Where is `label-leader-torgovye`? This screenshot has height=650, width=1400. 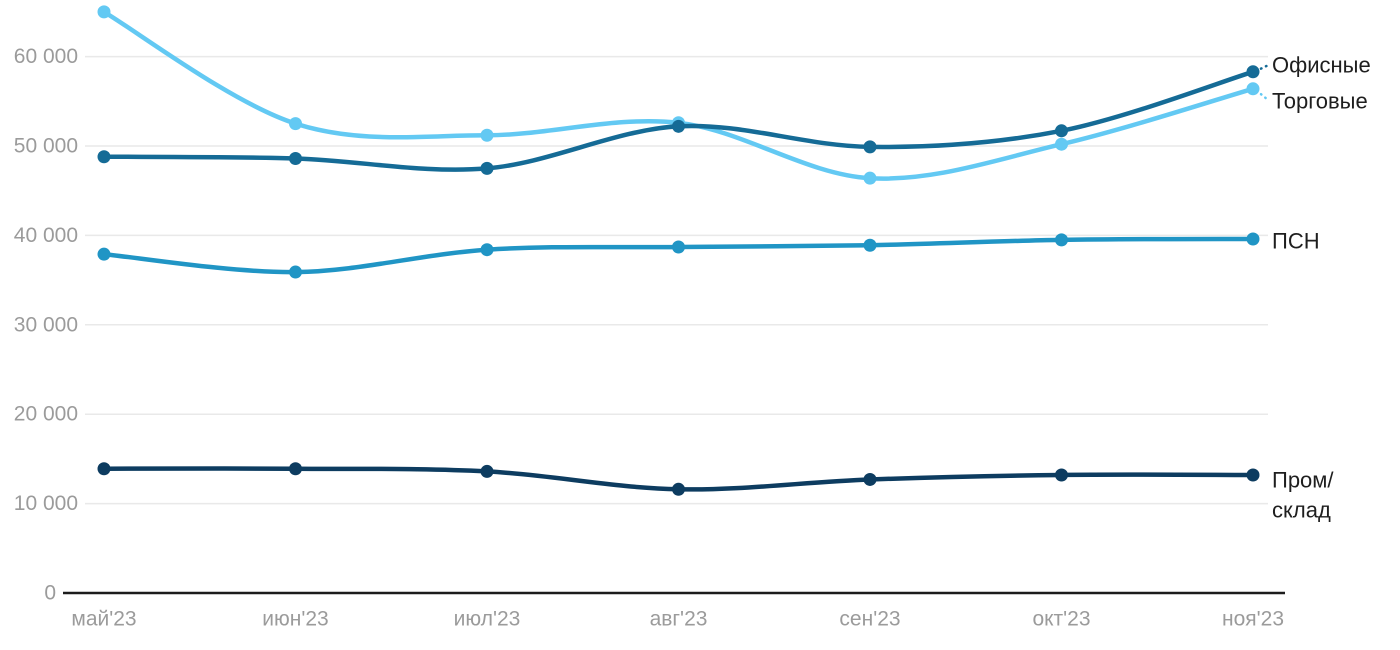
label-leader-torgovye is located at coordinates (1265, 97).